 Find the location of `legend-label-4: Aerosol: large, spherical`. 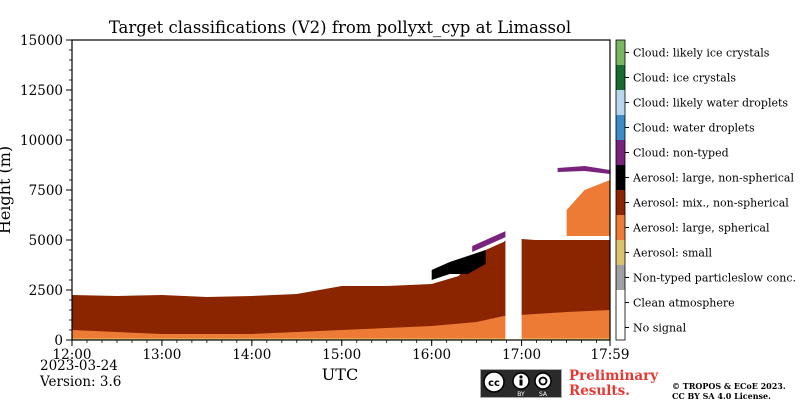

legend-label-4: Aerosol: large, spherical is located at coordinates (701, 228).